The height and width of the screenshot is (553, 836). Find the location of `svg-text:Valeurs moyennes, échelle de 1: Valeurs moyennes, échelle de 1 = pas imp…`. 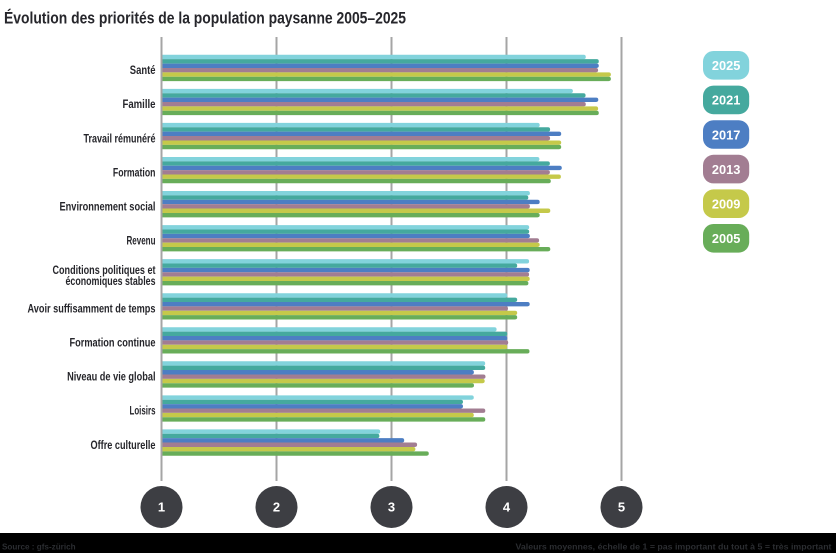

svg-text:Valeurs moyennes, échelle de 1: Valeurs moyennes, échelle de 1 = pas imp… is located at coordinates (674, 547).